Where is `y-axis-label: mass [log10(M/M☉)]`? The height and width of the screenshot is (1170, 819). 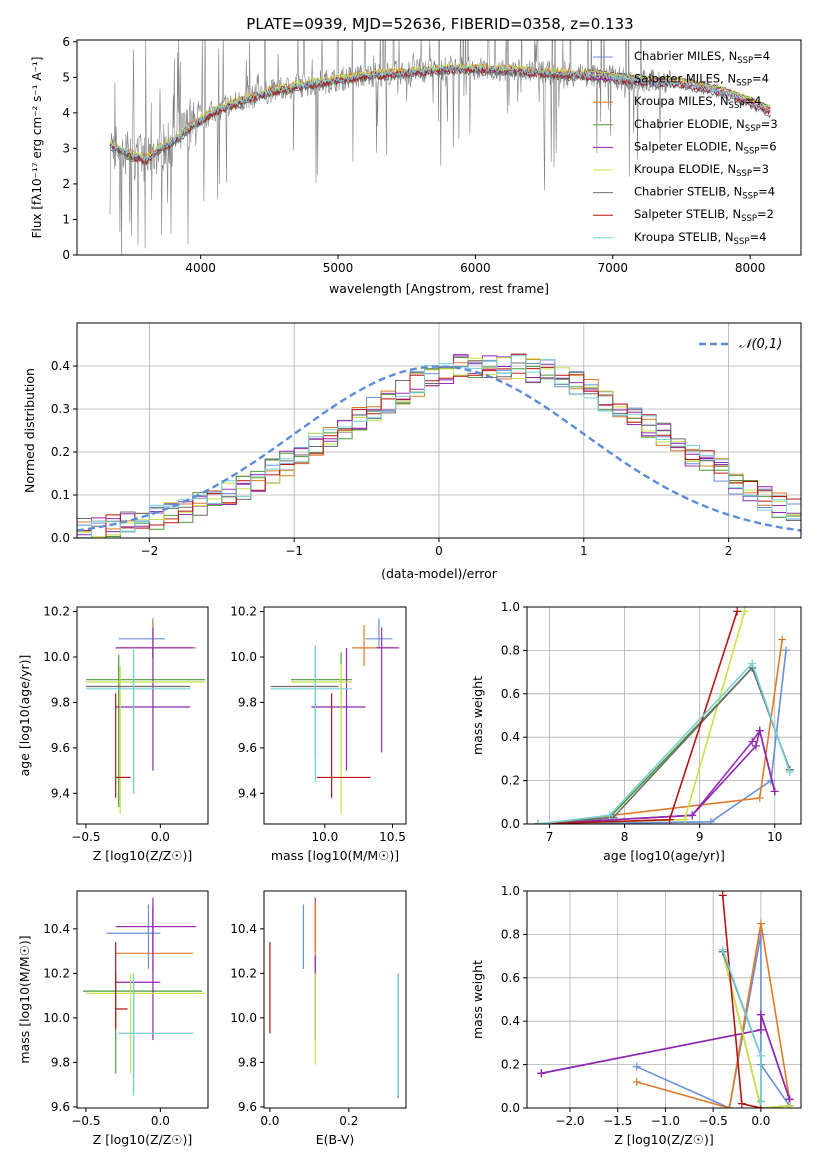
y-axis-label: mass [log10(M/M☉)] is located at coordinates (24, 999).